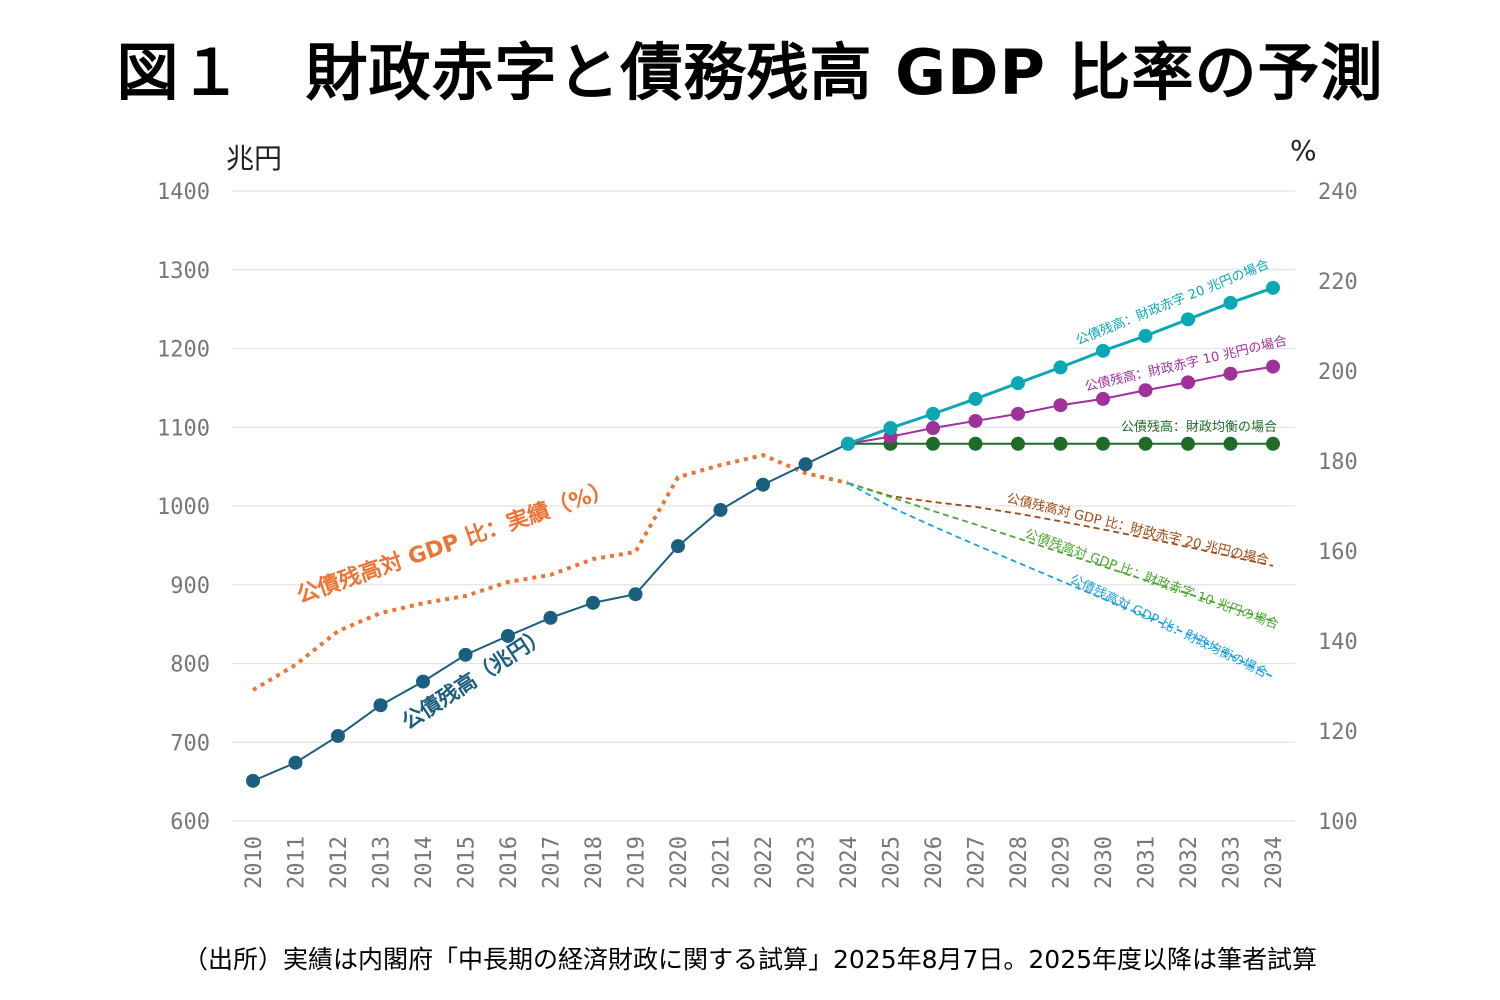 The width and height of the screenshot is (1500, 1000). Describe the element at coordinates (1147, 862) in the screenshot. I see `x-tick-label: 2031` at that location.